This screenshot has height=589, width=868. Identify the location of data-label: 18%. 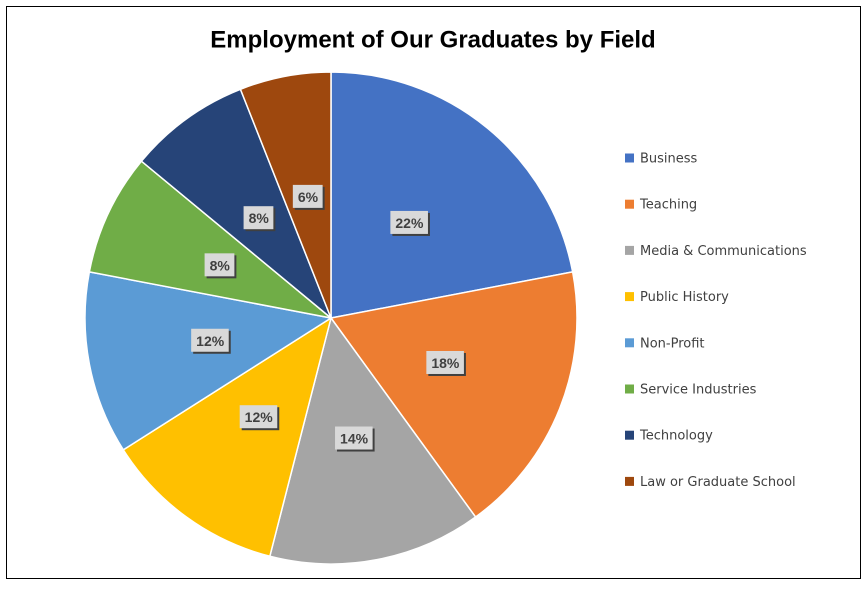
(445, 363).